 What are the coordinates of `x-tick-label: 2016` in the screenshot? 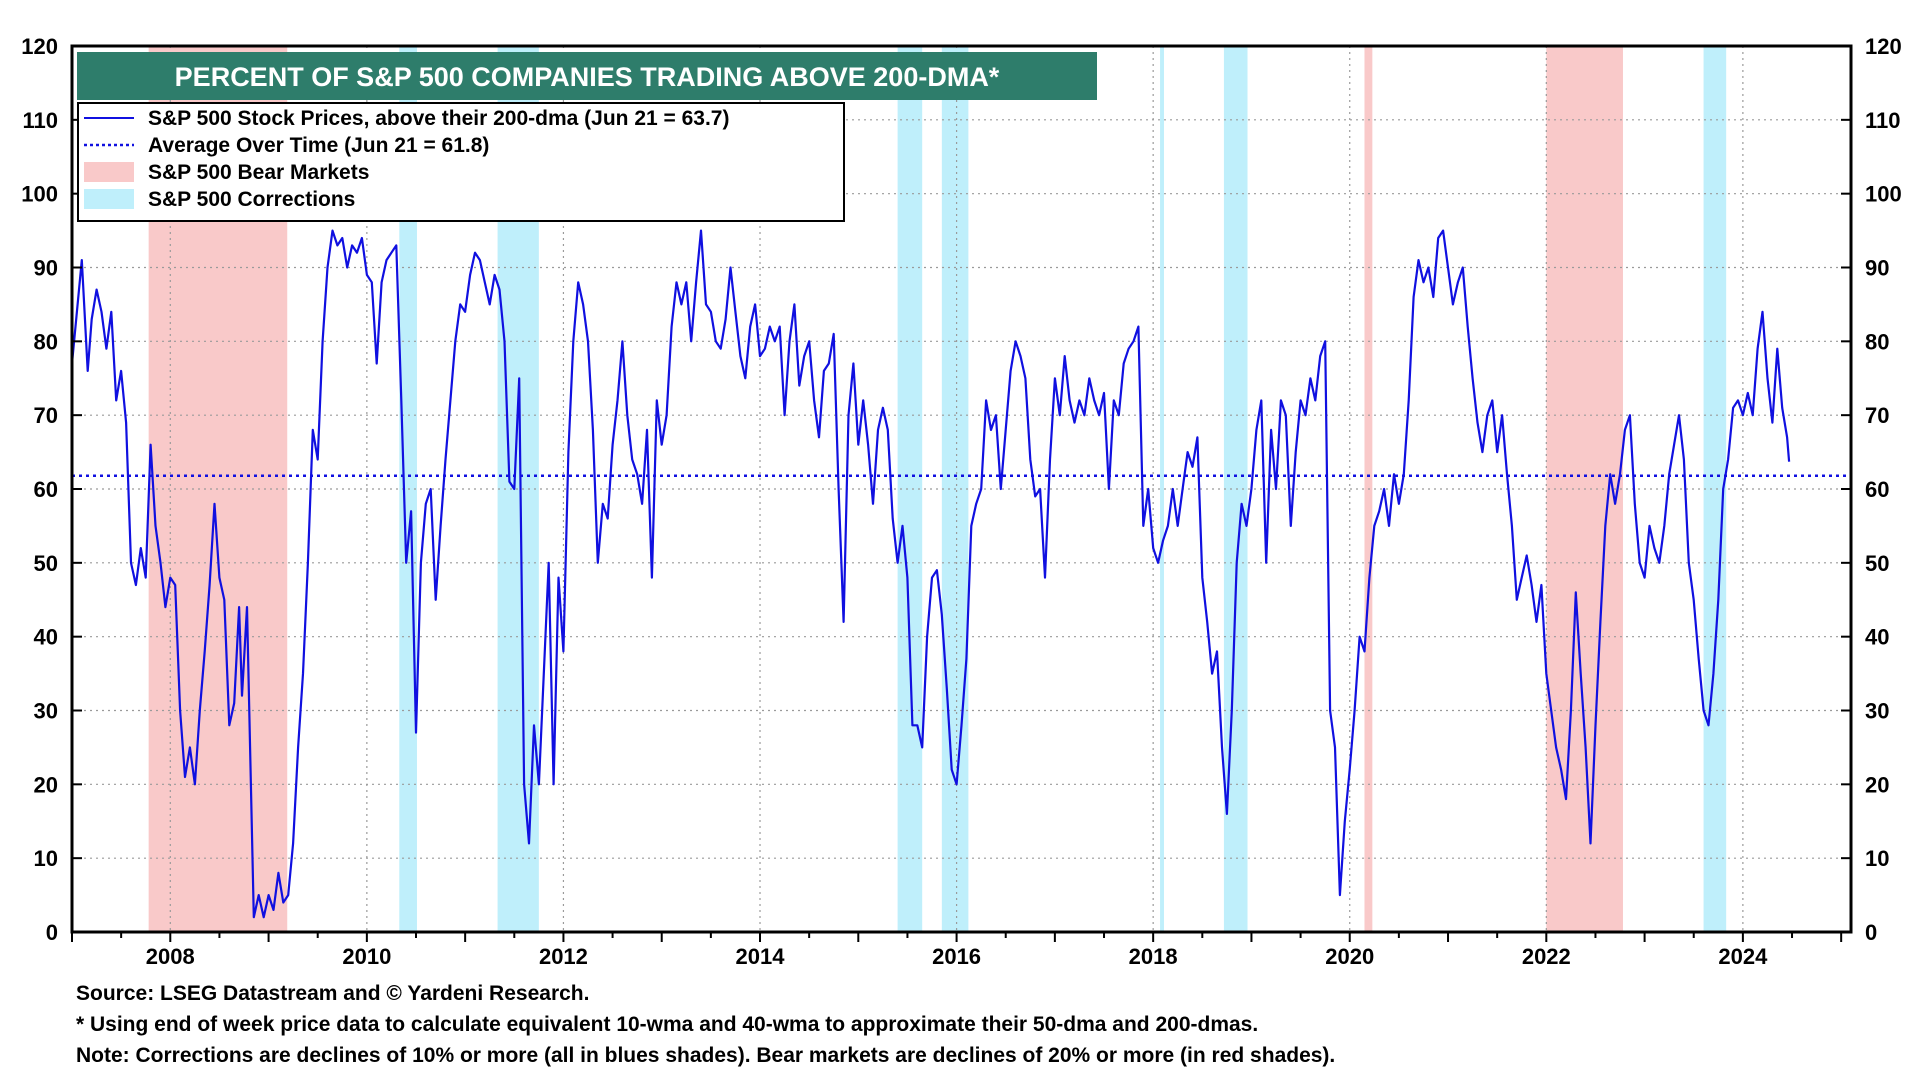 It's located at (956, 956).